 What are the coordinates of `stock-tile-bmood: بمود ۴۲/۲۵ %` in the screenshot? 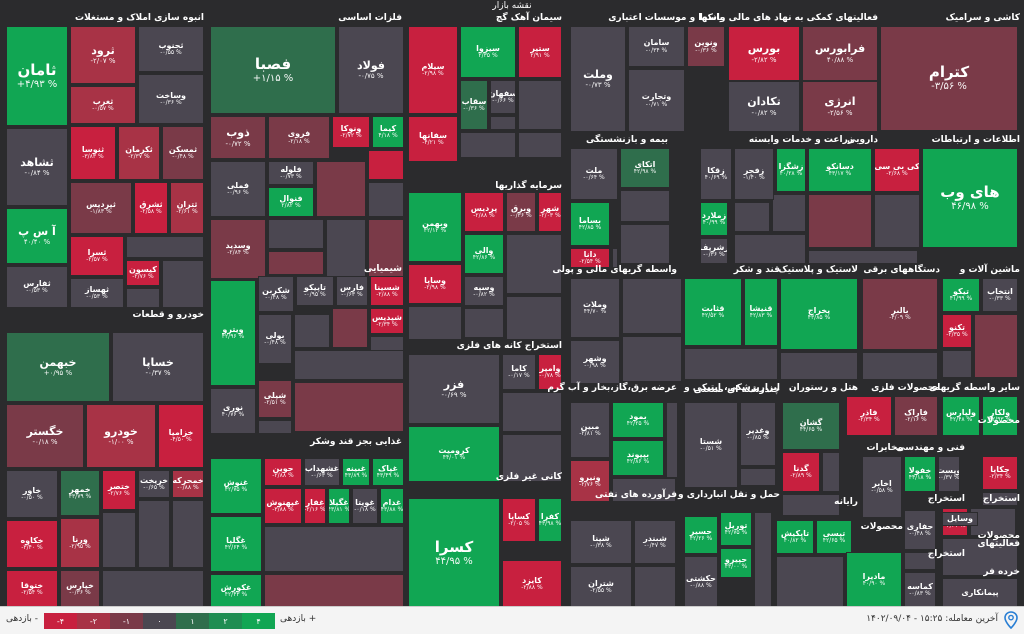 It's located at (638, 420).